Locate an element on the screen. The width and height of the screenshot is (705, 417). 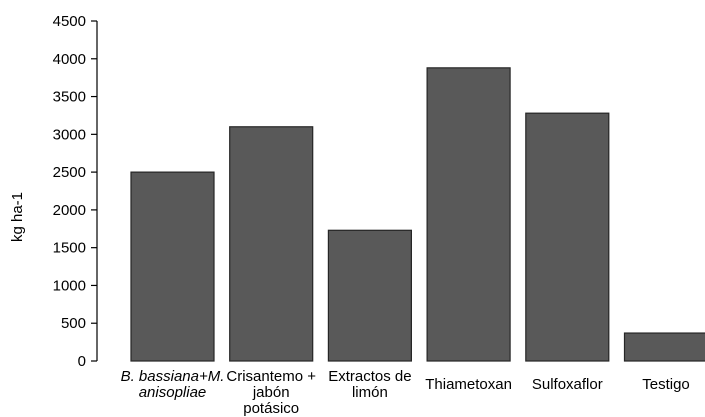
x-category-label-line: jabón is located at coordinates (271, 392).